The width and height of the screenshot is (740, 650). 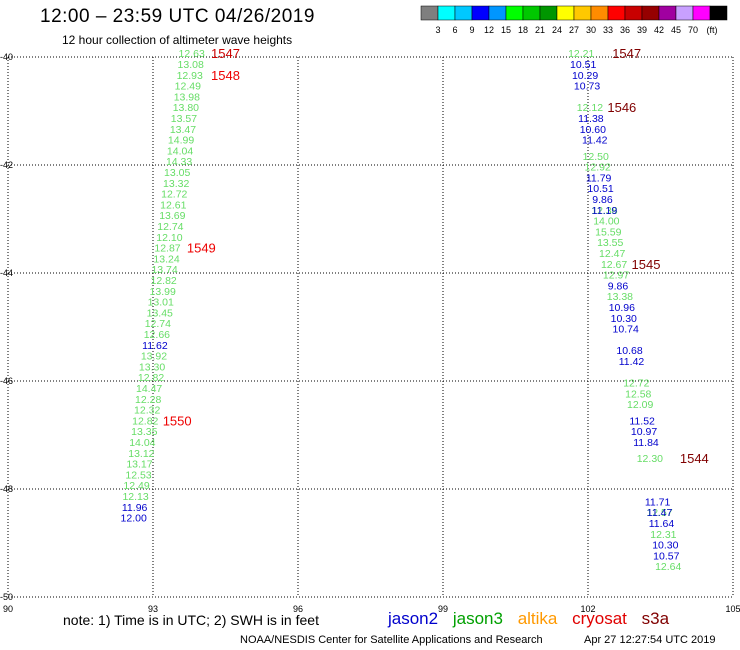 I want to click on swh-point-jason2: 12.00, so click(x=134, y=519).